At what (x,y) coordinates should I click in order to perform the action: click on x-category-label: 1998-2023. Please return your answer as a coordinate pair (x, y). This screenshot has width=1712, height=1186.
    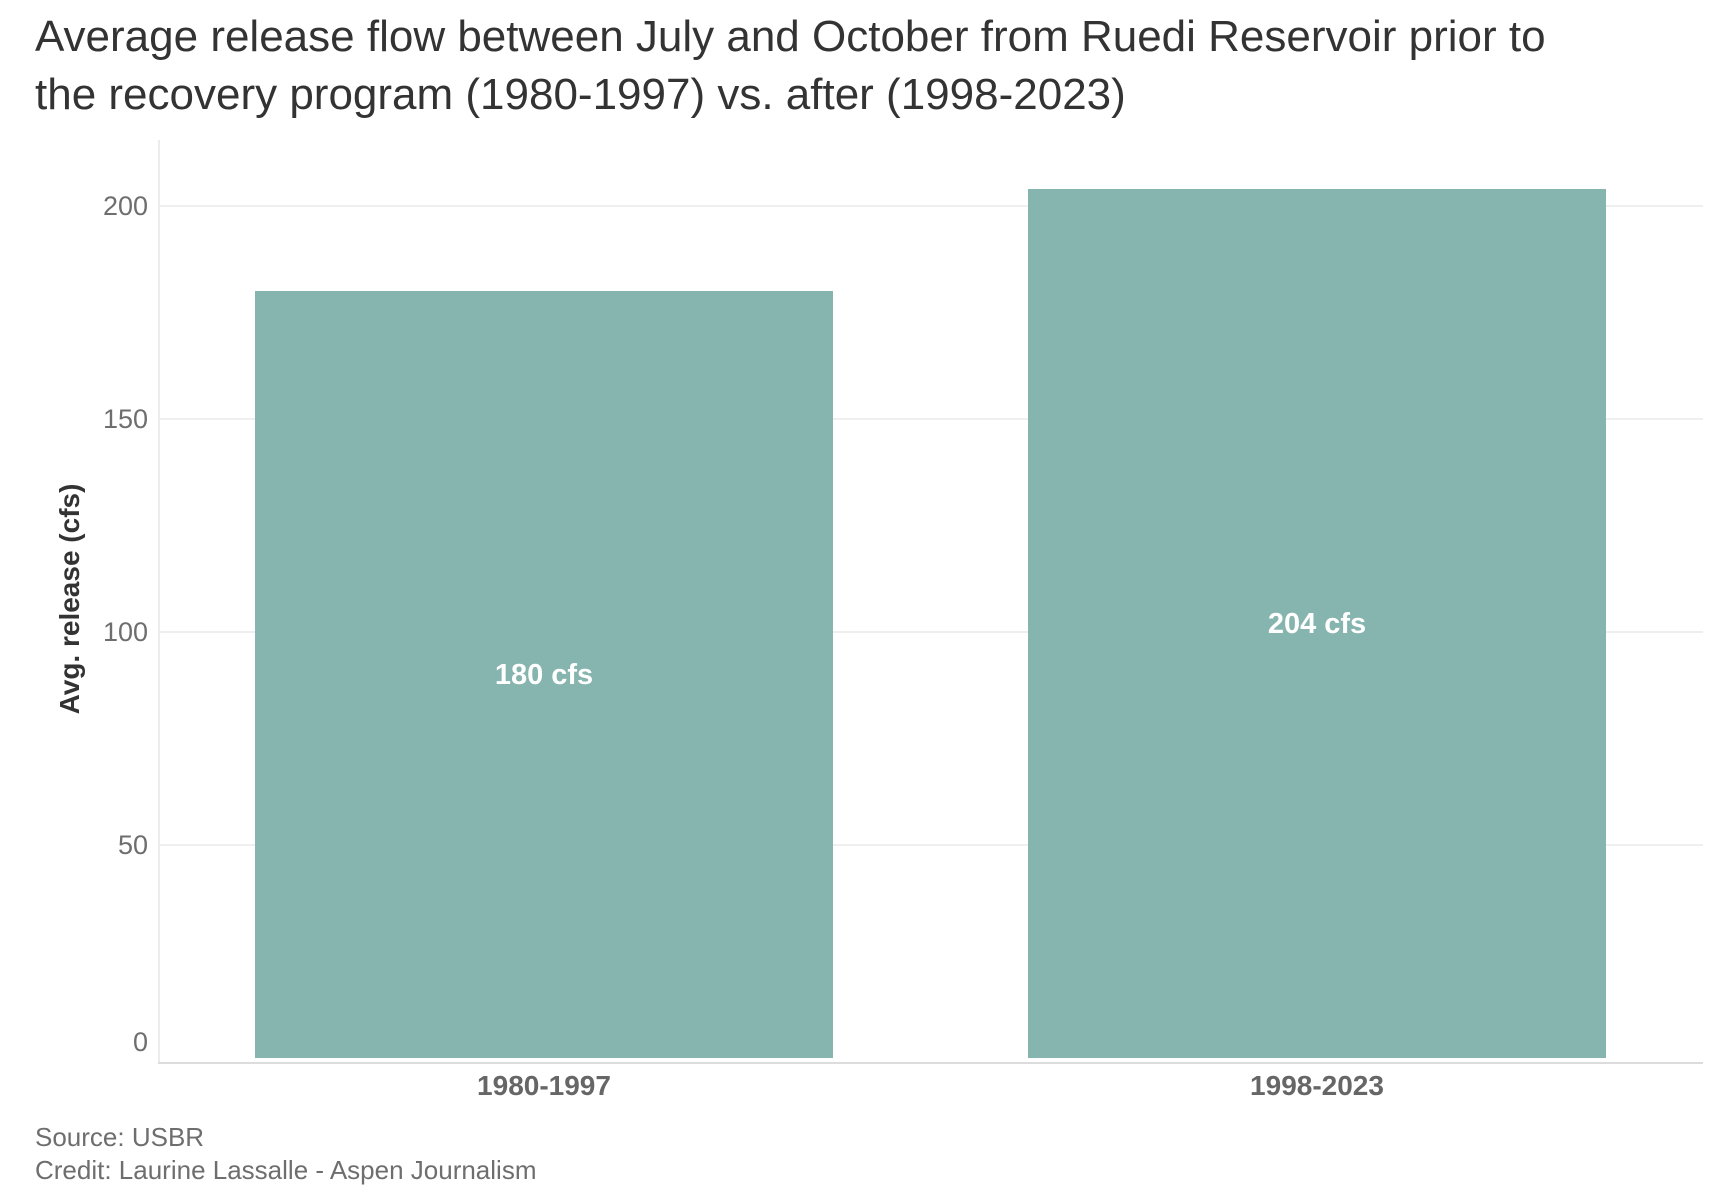
    Looking at the image, I should click on (1317, 1085).